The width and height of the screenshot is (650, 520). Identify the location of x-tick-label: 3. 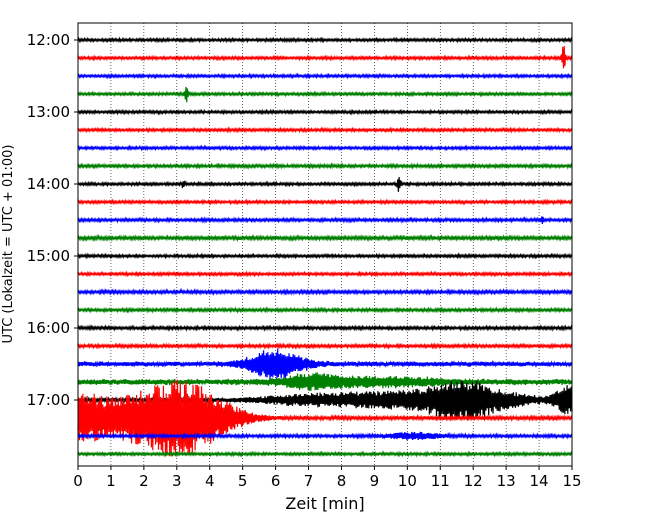
(177, 481).